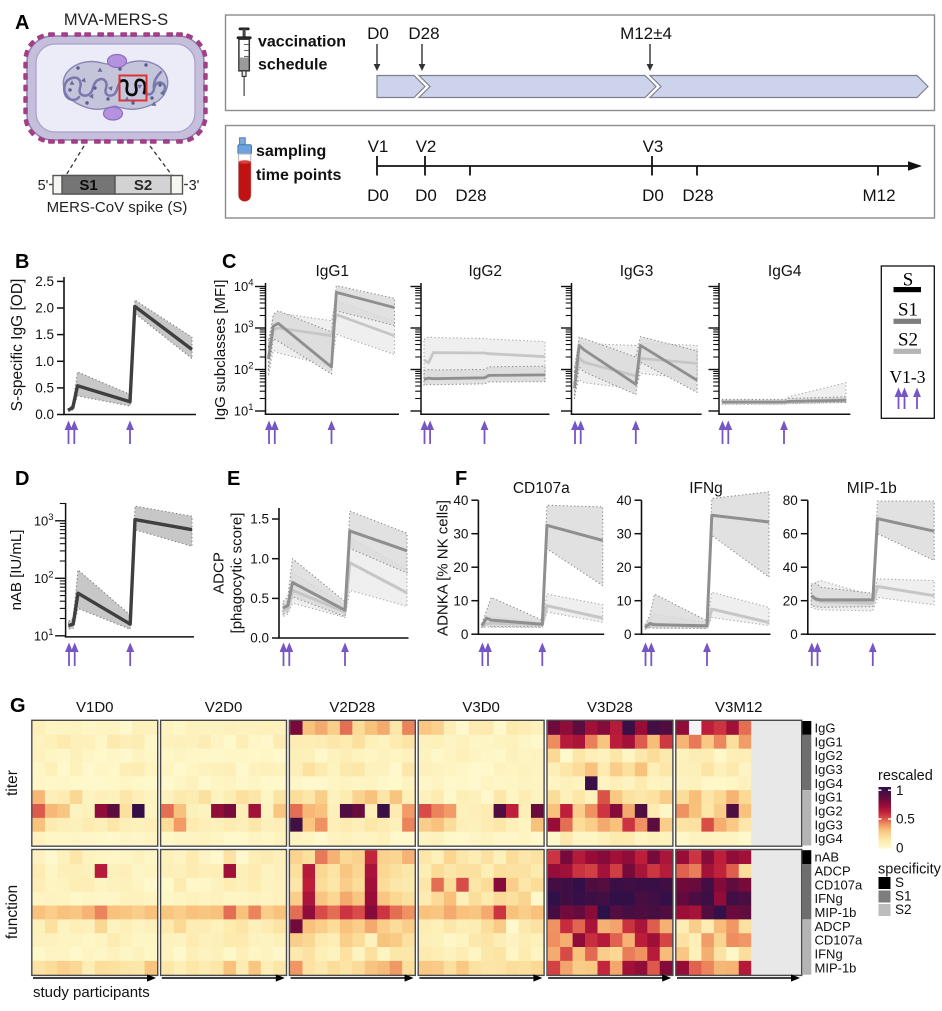 Image resolution: width=942 pixels, height=1011 pixels. Describe the element at coordinates (352, 707) in the screenshot. I see `svg-text: V2D28` at that location.